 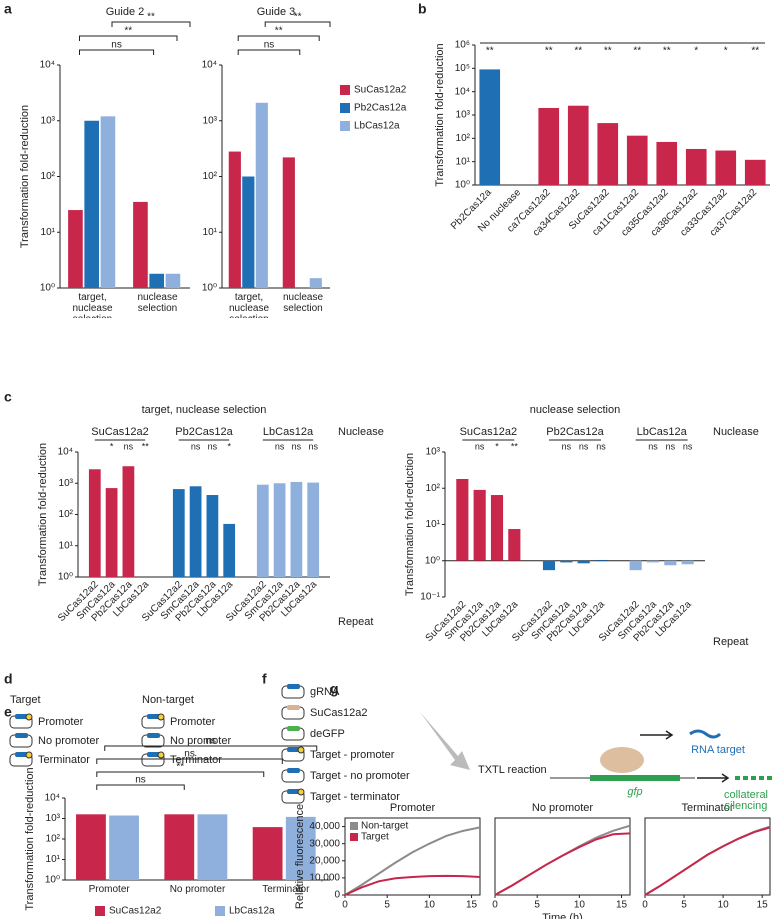 What do you see at coordinates (25, 700) in the screenshot?
I see `column-title: Target` at bounding box center [25, 700].